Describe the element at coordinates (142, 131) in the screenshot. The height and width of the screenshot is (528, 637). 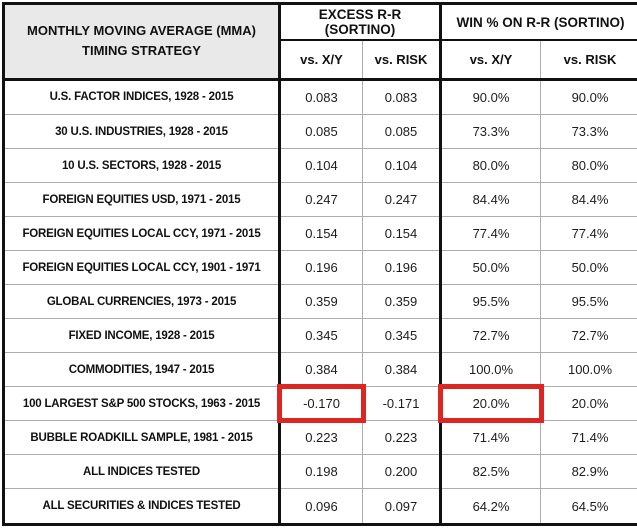
I see `row-label: 30 U.S. INDUSTRIES, 1928 - 2015` at that location.